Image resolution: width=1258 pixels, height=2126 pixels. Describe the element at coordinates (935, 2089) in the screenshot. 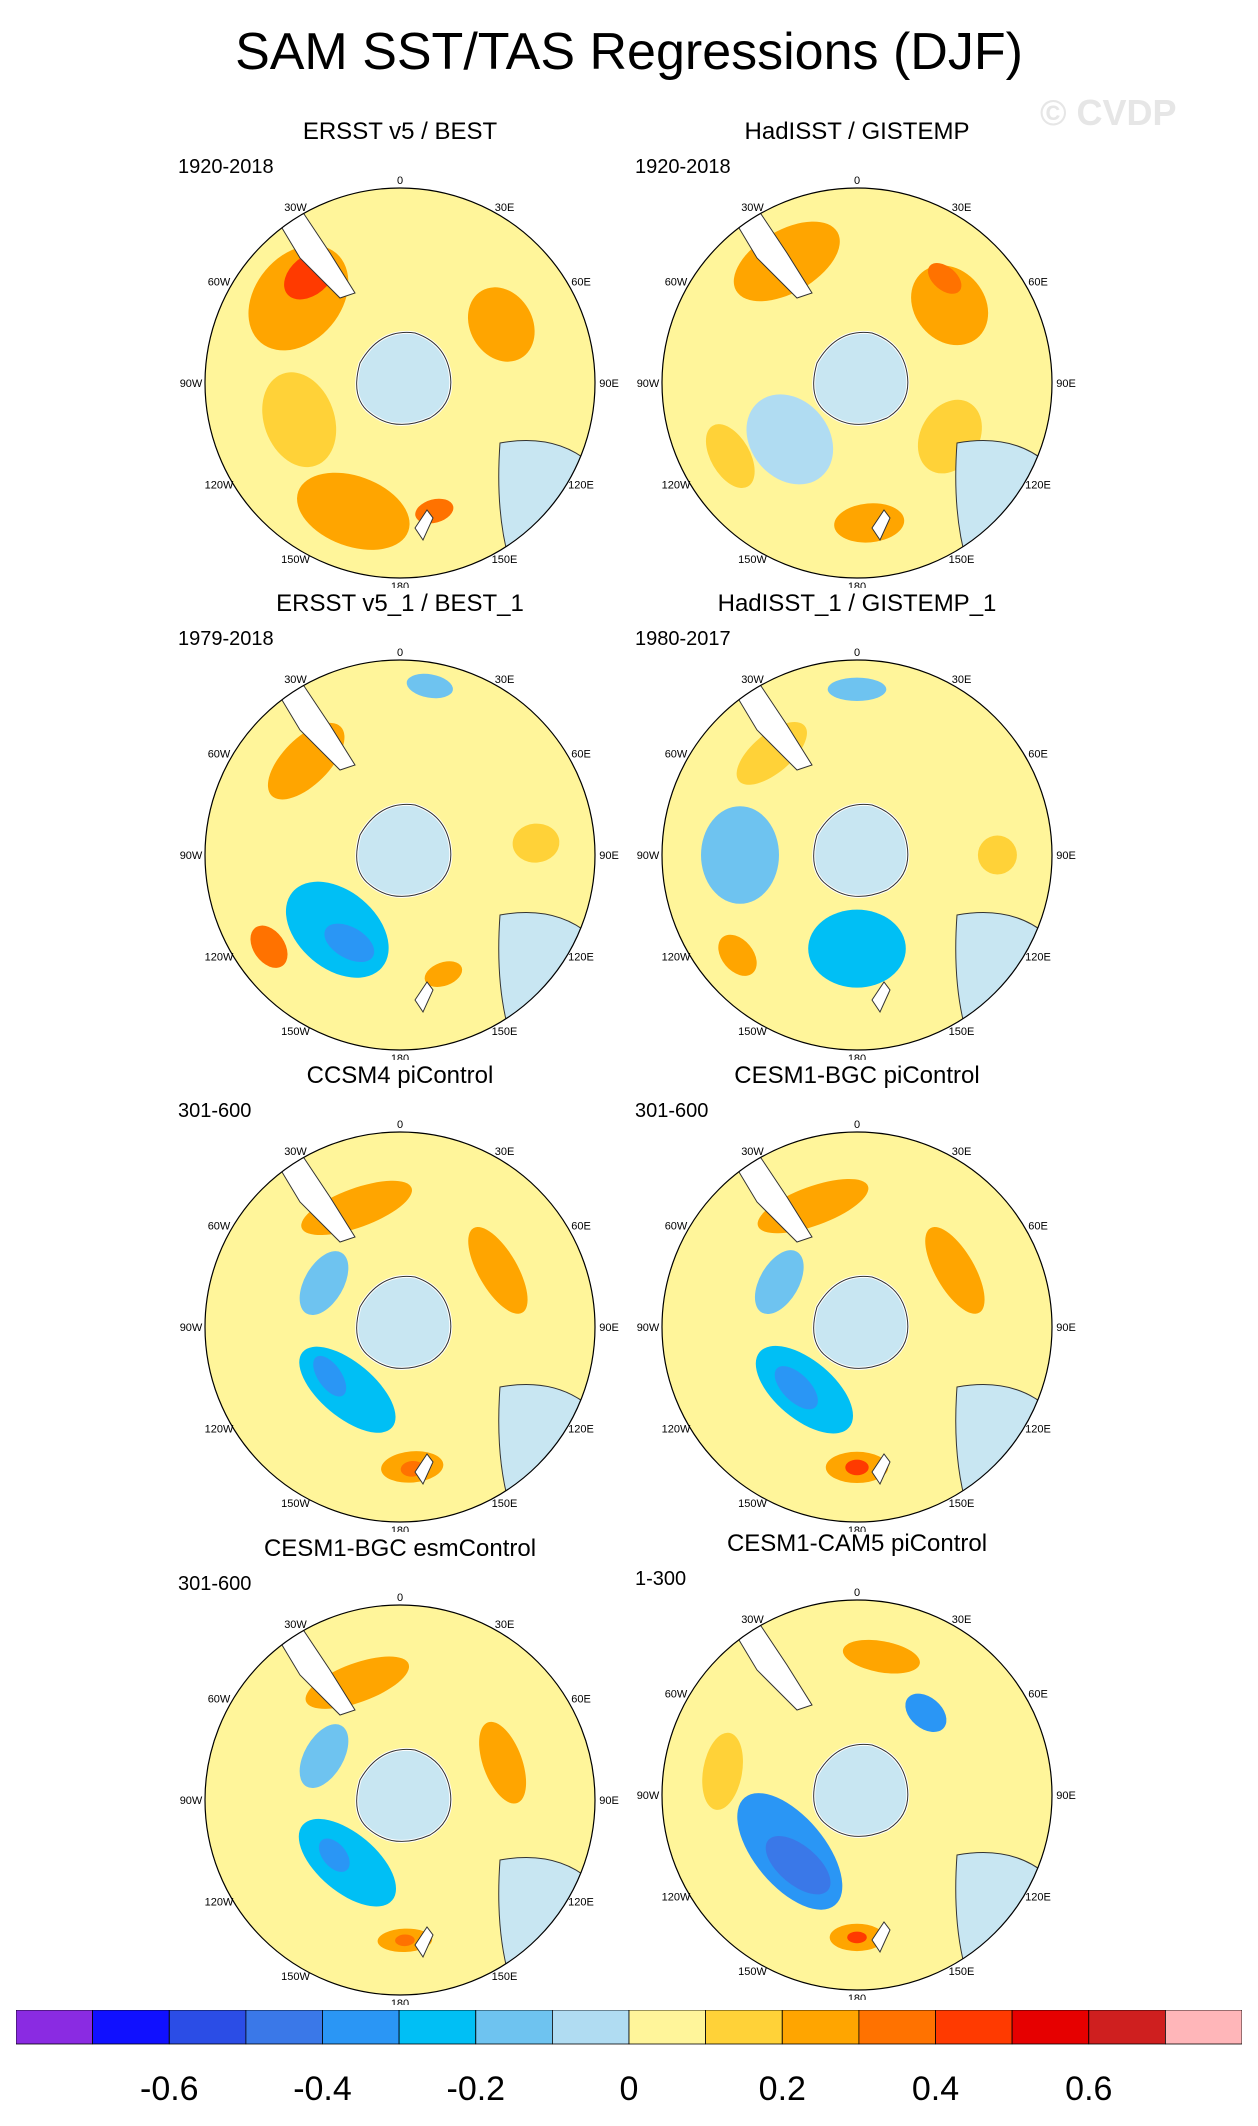

I see `colorbar-tick-label: 0.4` at that location.